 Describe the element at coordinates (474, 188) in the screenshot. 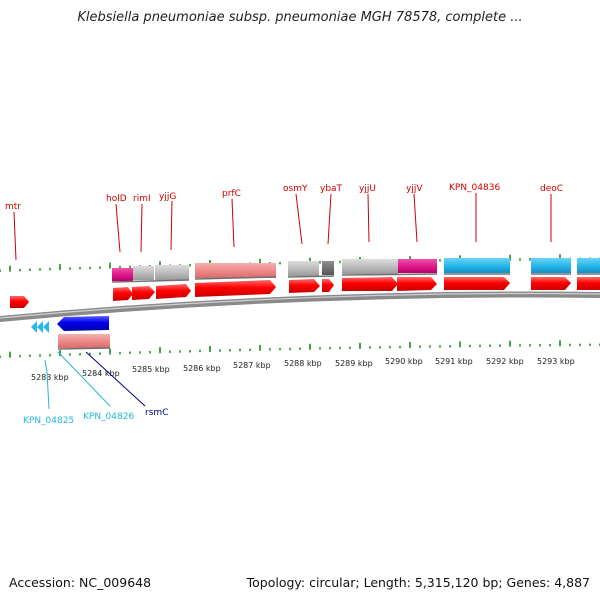

I see `gene-label-kpn-04836: KPN_04836` at that location.